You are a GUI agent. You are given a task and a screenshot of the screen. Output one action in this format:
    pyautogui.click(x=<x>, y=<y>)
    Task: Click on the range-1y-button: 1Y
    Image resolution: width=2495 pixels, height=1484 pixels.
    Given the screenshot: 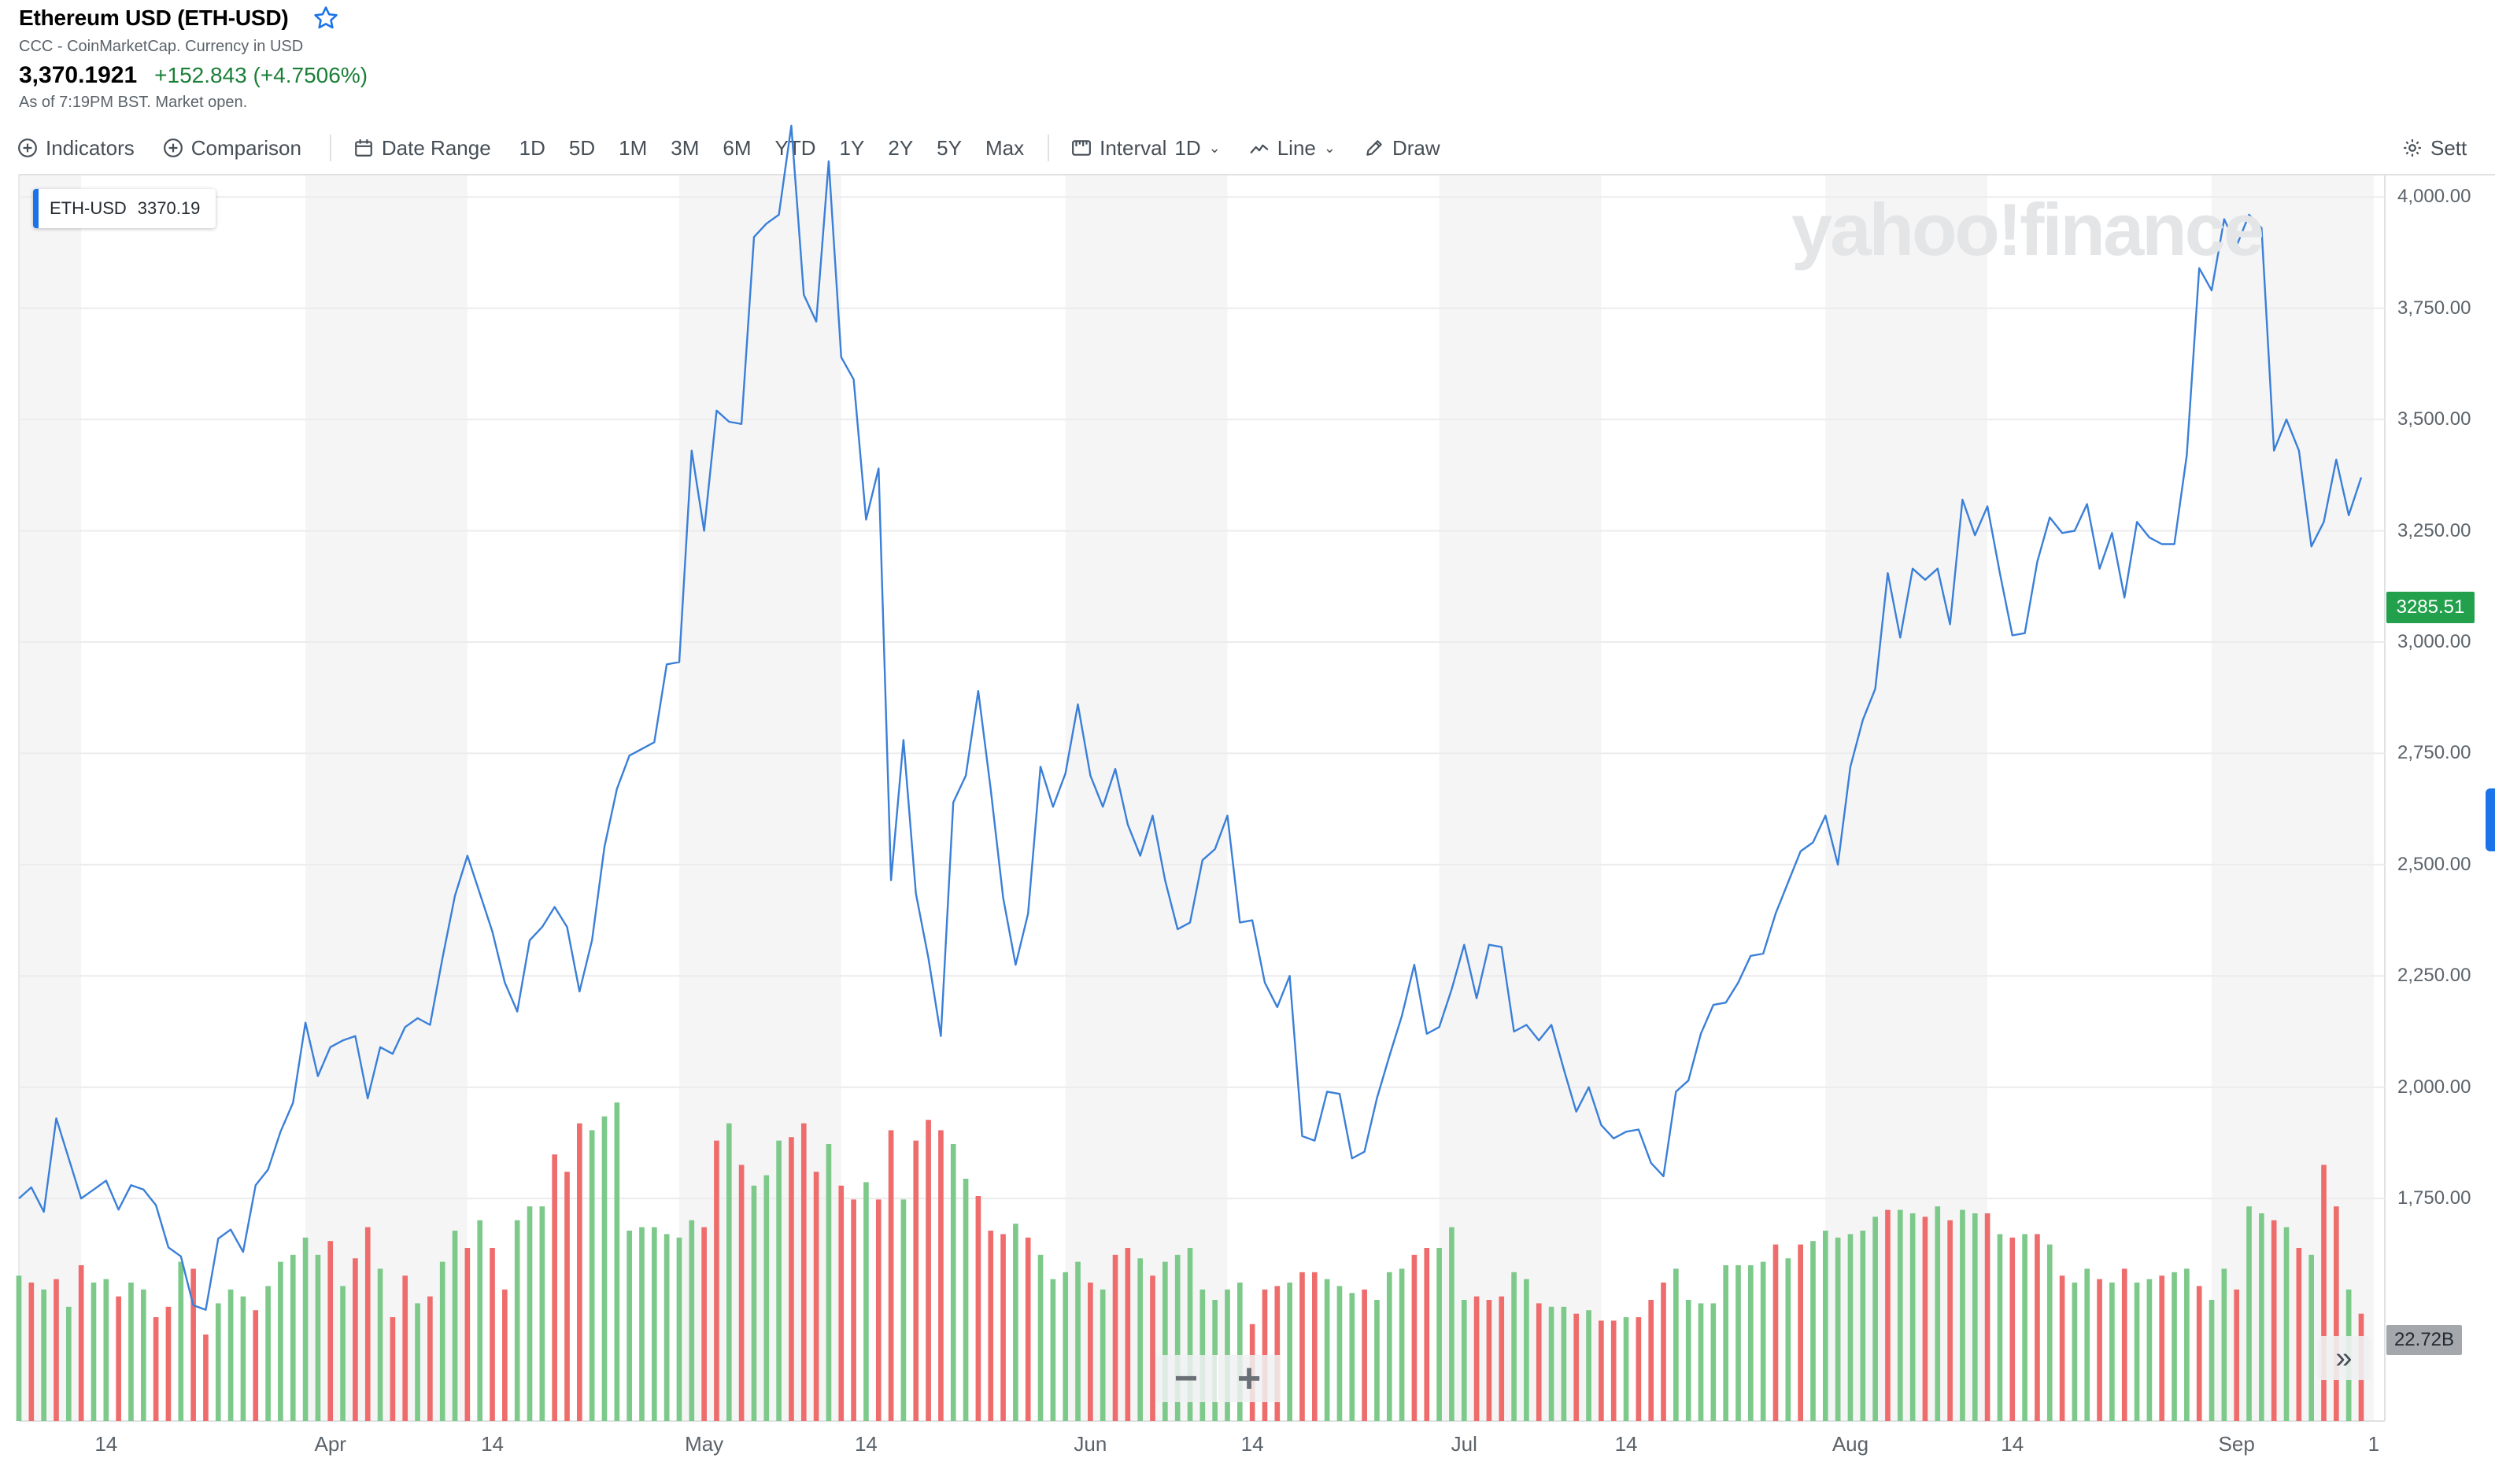 What is the action you would take?
    pyautogui.click(x=852, y=147)
    